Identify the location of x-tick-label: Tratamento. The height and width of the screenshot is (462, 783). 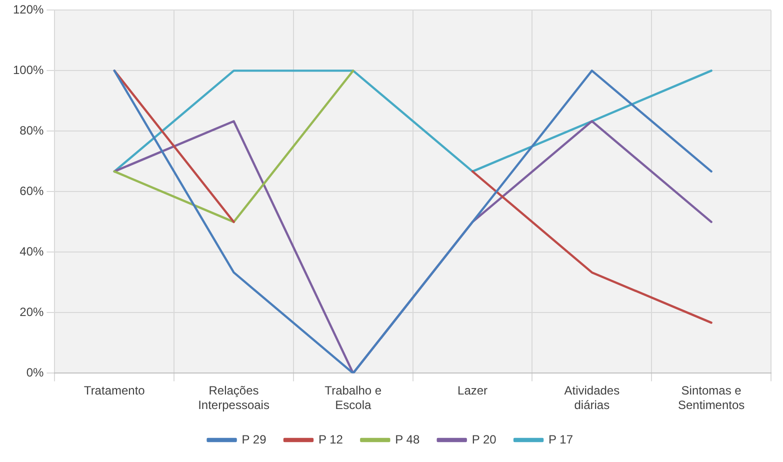
(115, 391).